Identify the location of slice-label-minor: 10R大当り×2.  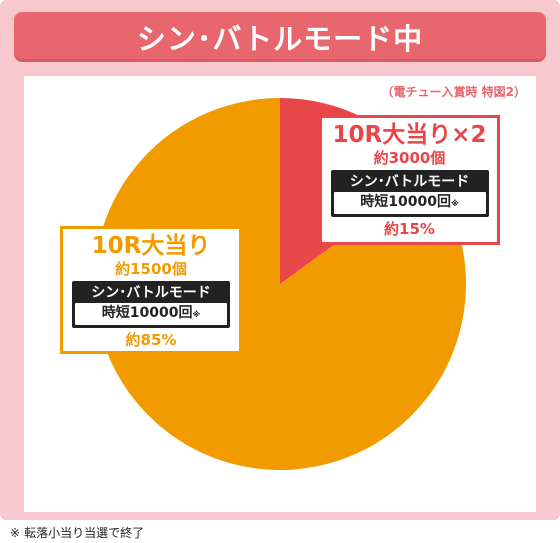
(409, 135).